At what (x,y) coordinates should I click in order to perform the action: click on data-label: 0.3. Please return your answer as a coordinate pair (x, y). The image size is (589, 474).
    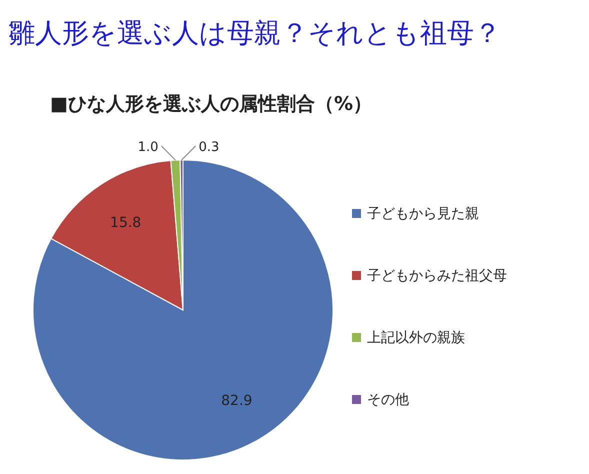
    Looking at the image, I should click on (209, 147).